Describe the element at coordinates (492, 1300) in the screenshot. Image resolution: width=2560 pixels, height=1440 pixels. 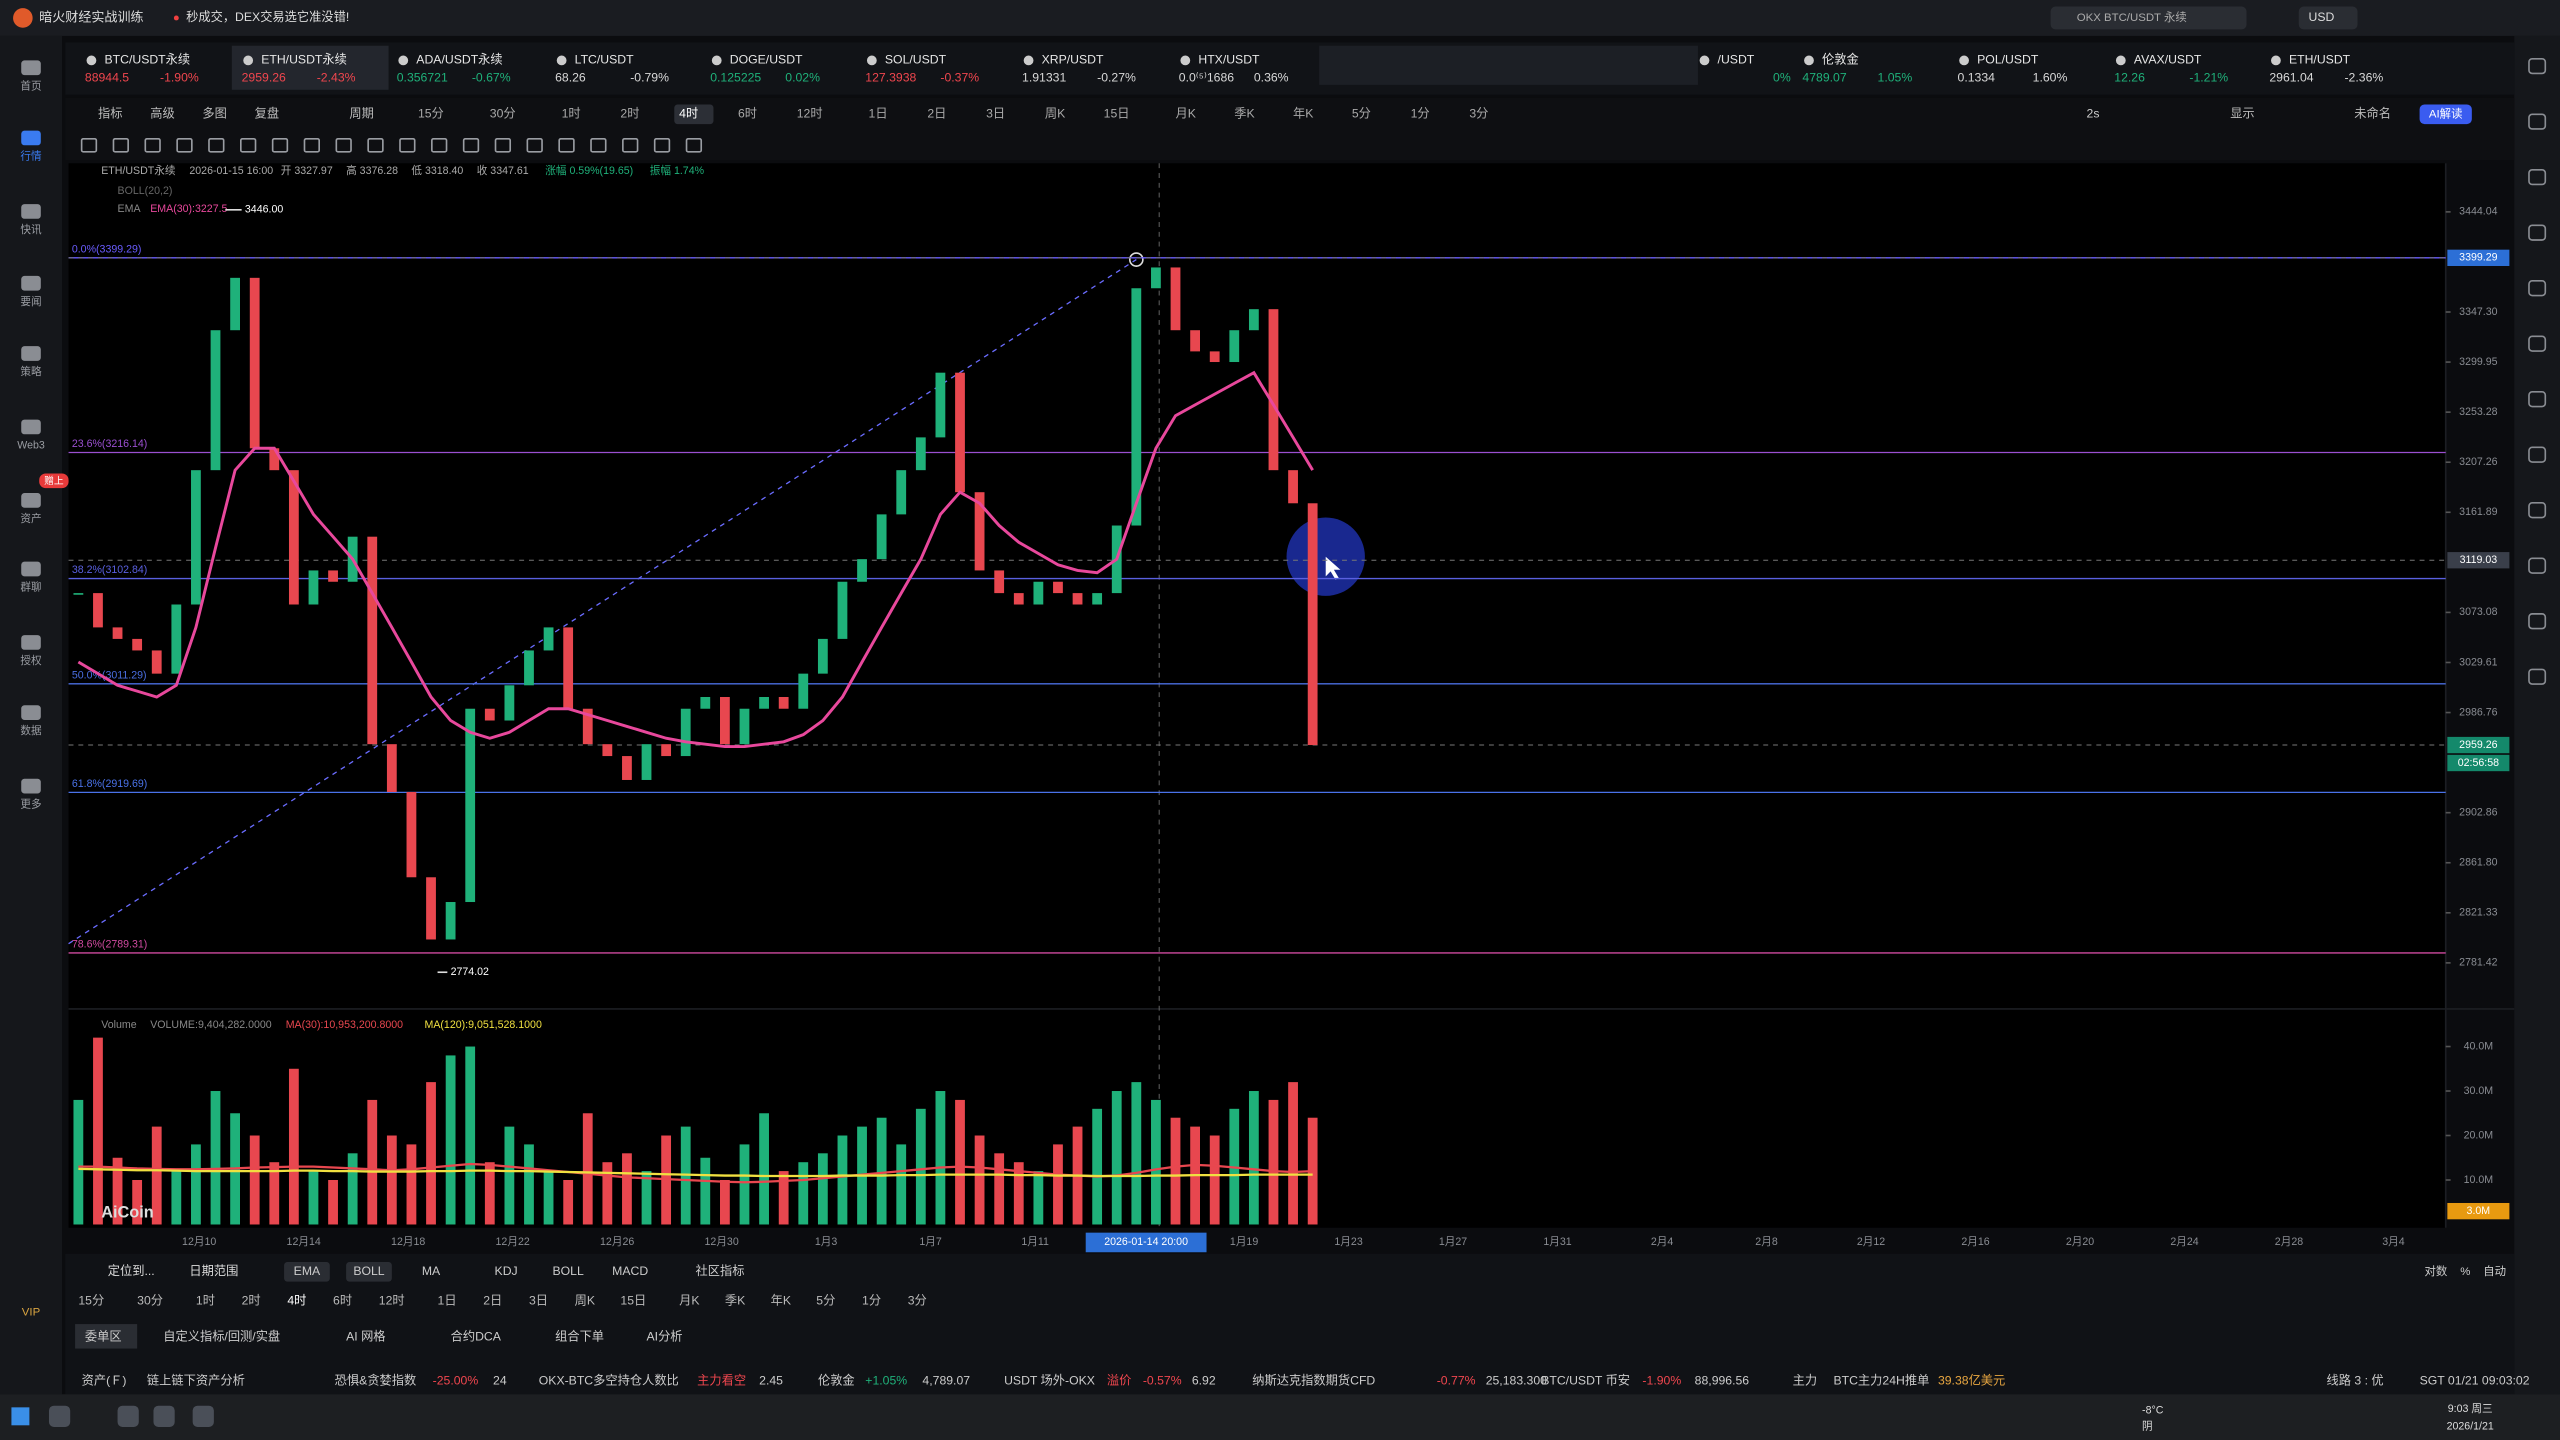
I see `bottom-period: 2日` at that location.